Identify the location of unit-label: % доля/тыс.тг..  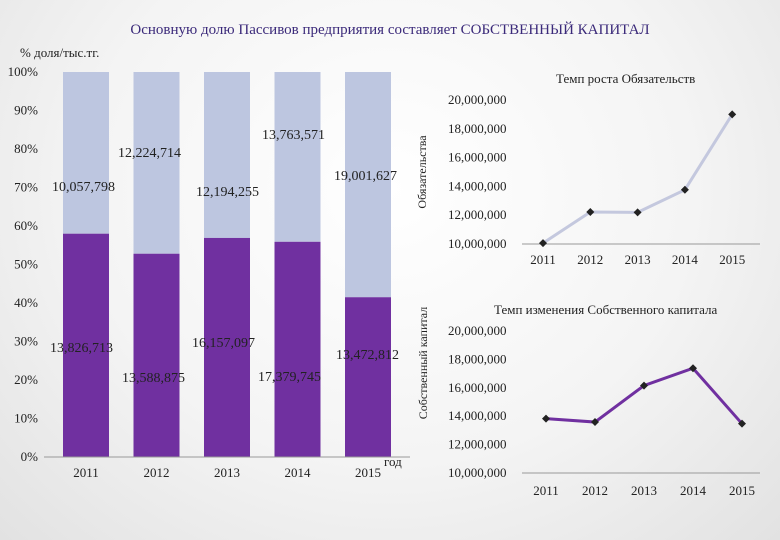
(60, 52).